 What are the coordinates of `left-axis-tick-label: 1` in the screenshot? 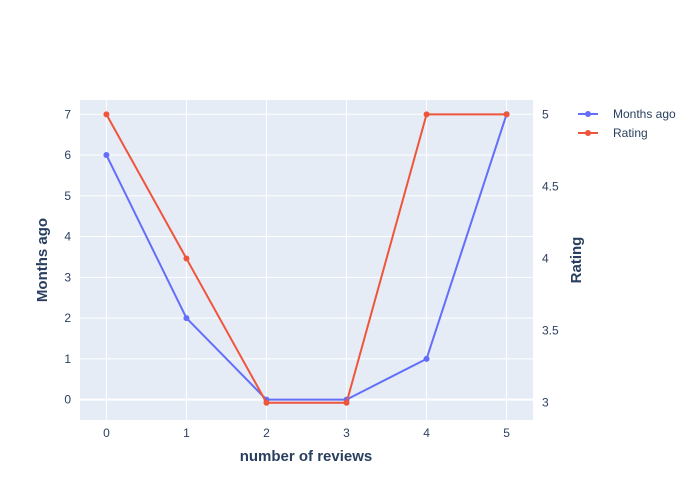 It's located at (67, 359).